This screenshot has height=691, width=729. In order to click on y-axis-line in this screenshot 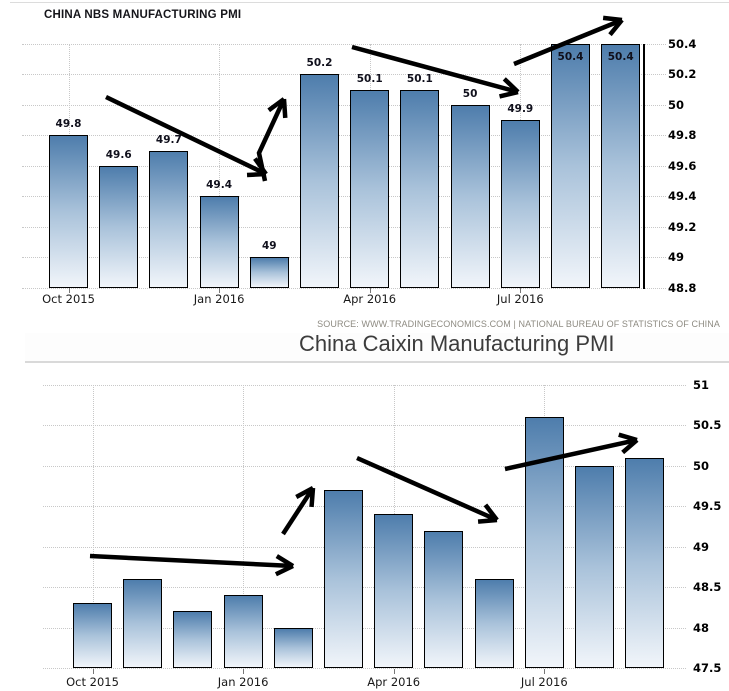, I will do `click(644, 166)`.